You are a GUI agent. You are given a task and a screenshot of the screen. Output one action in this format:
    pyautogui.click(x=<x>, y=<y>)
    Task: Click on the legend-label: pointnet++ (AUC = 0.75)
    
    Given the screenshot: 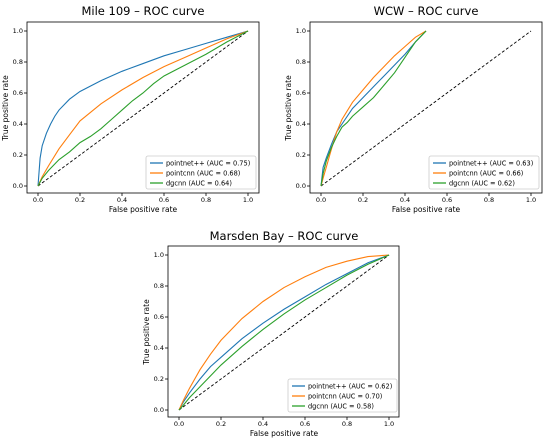 What is the action you would take?
    pyautogui.click(x=208, y=164)
    